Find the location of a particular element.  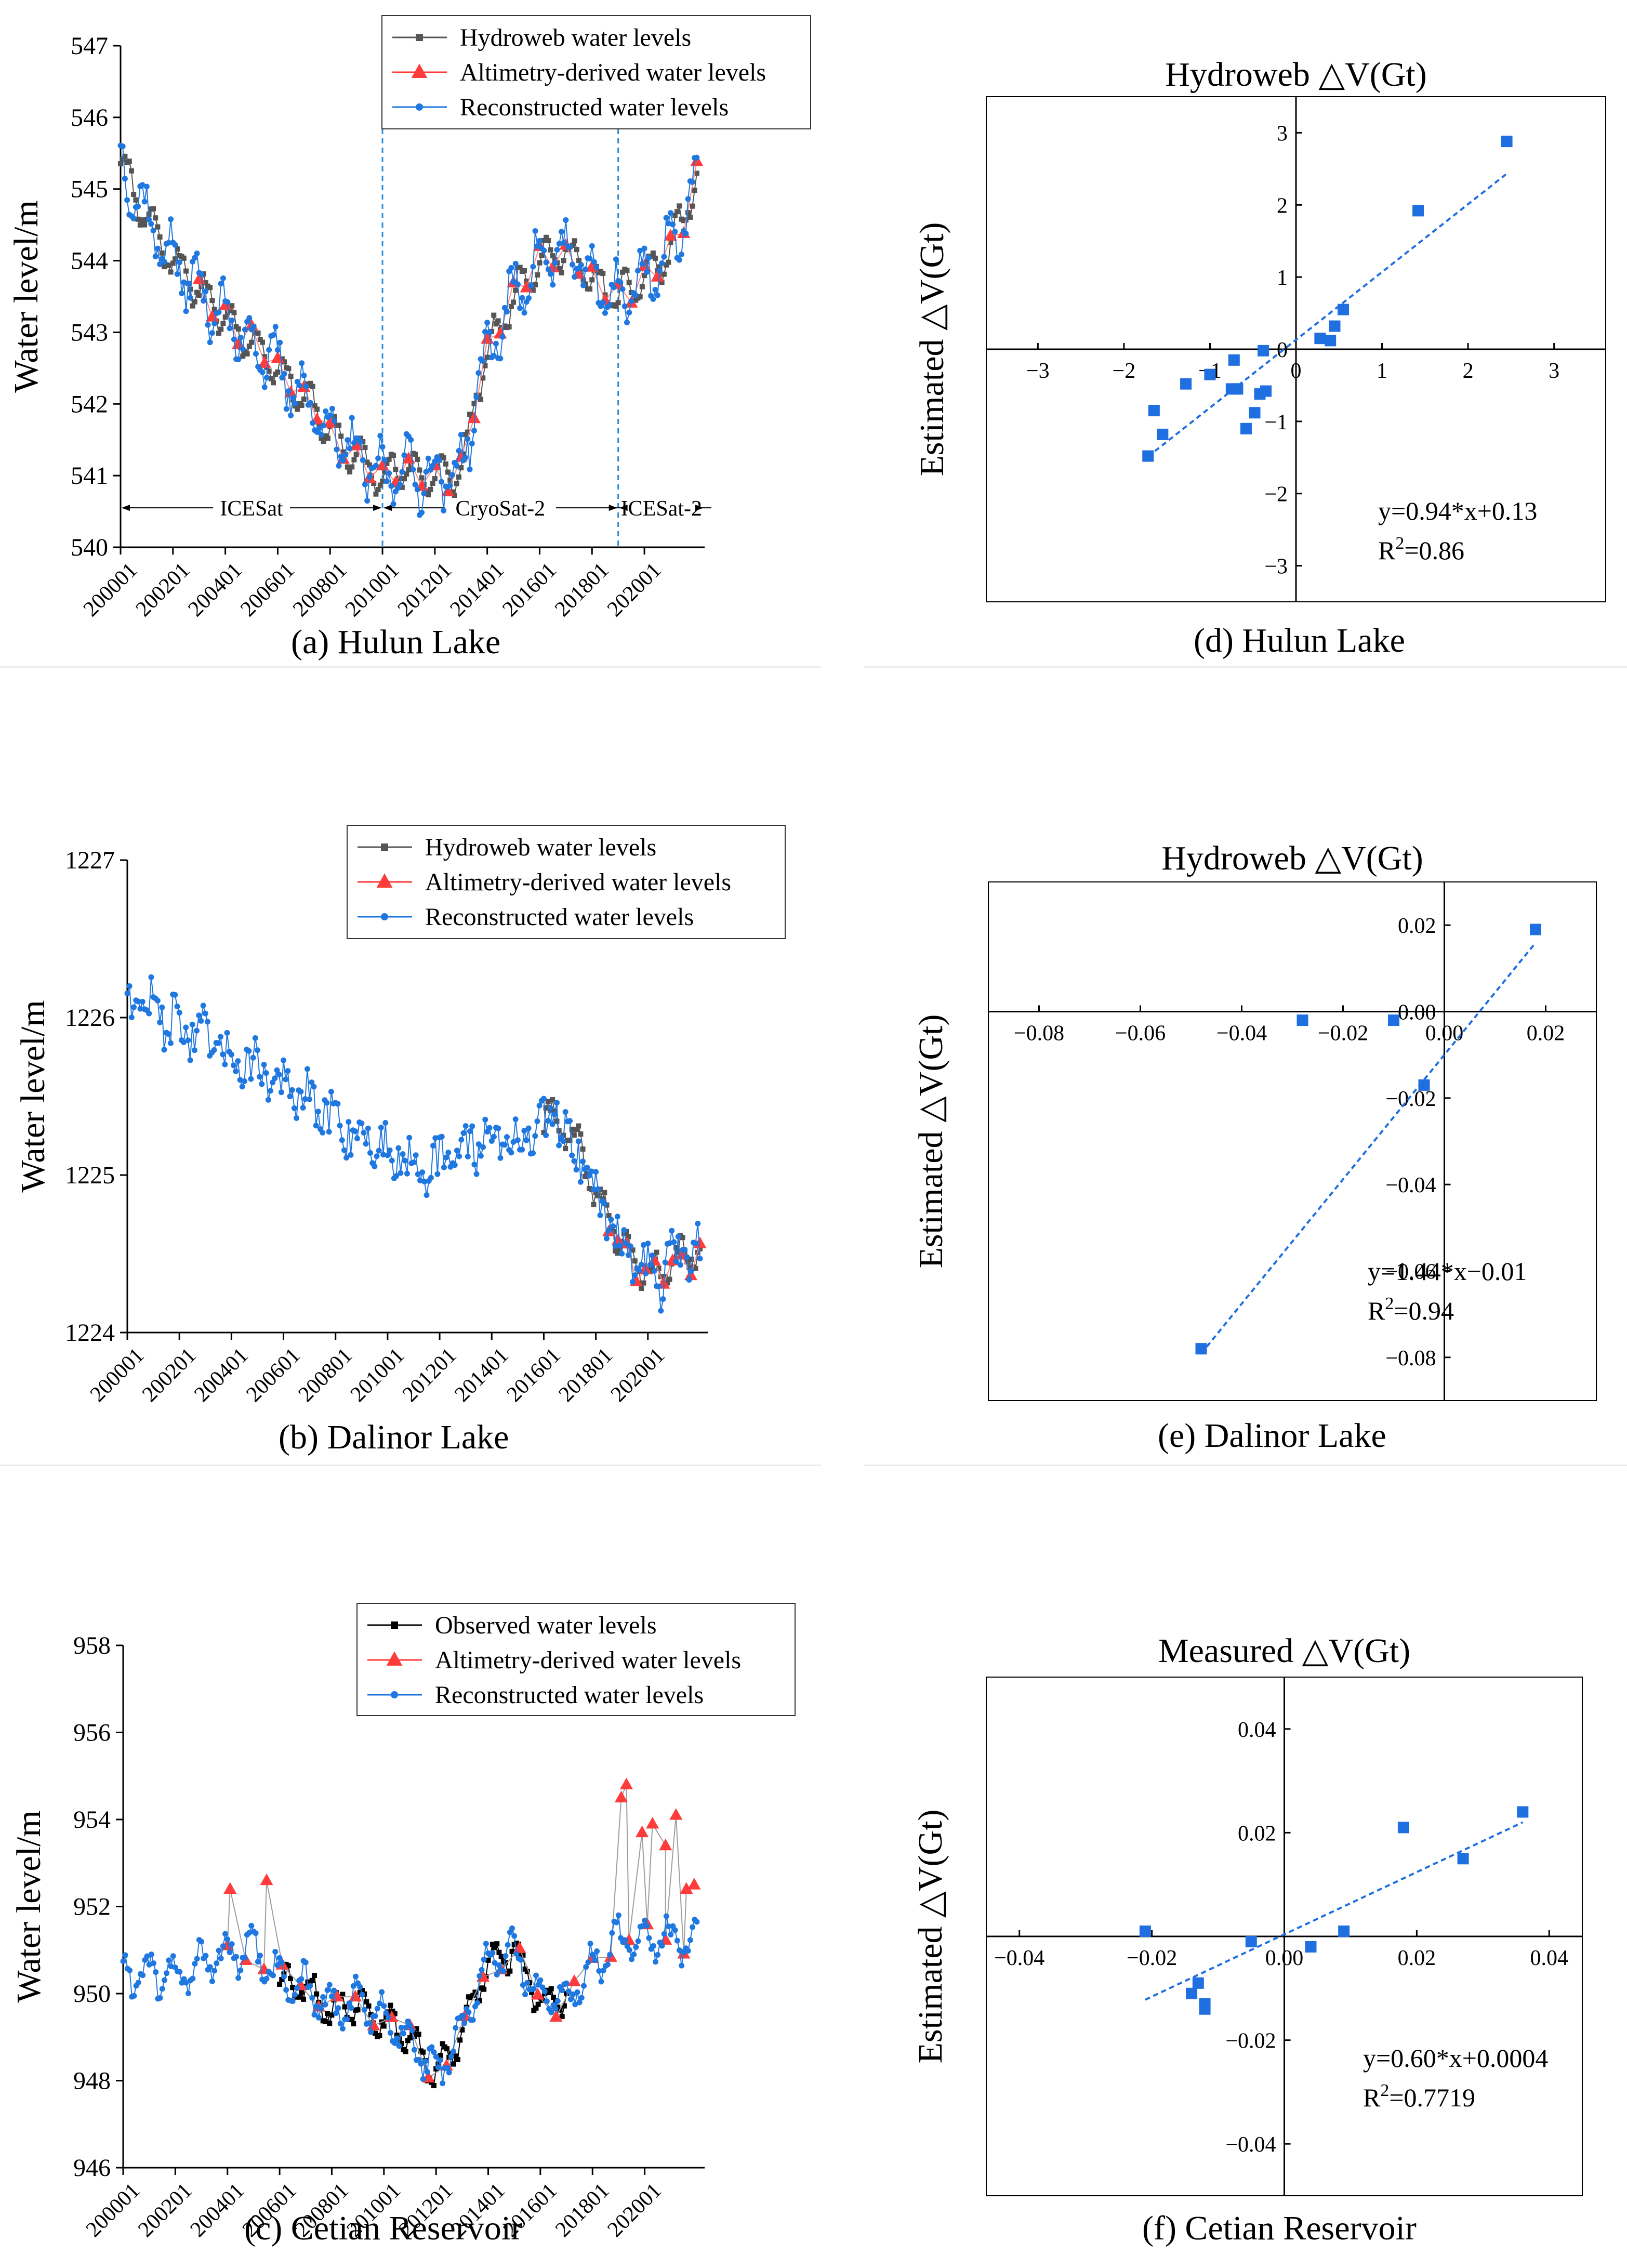

x-tick-label: 201801 is located at coordinates (585, 1375).